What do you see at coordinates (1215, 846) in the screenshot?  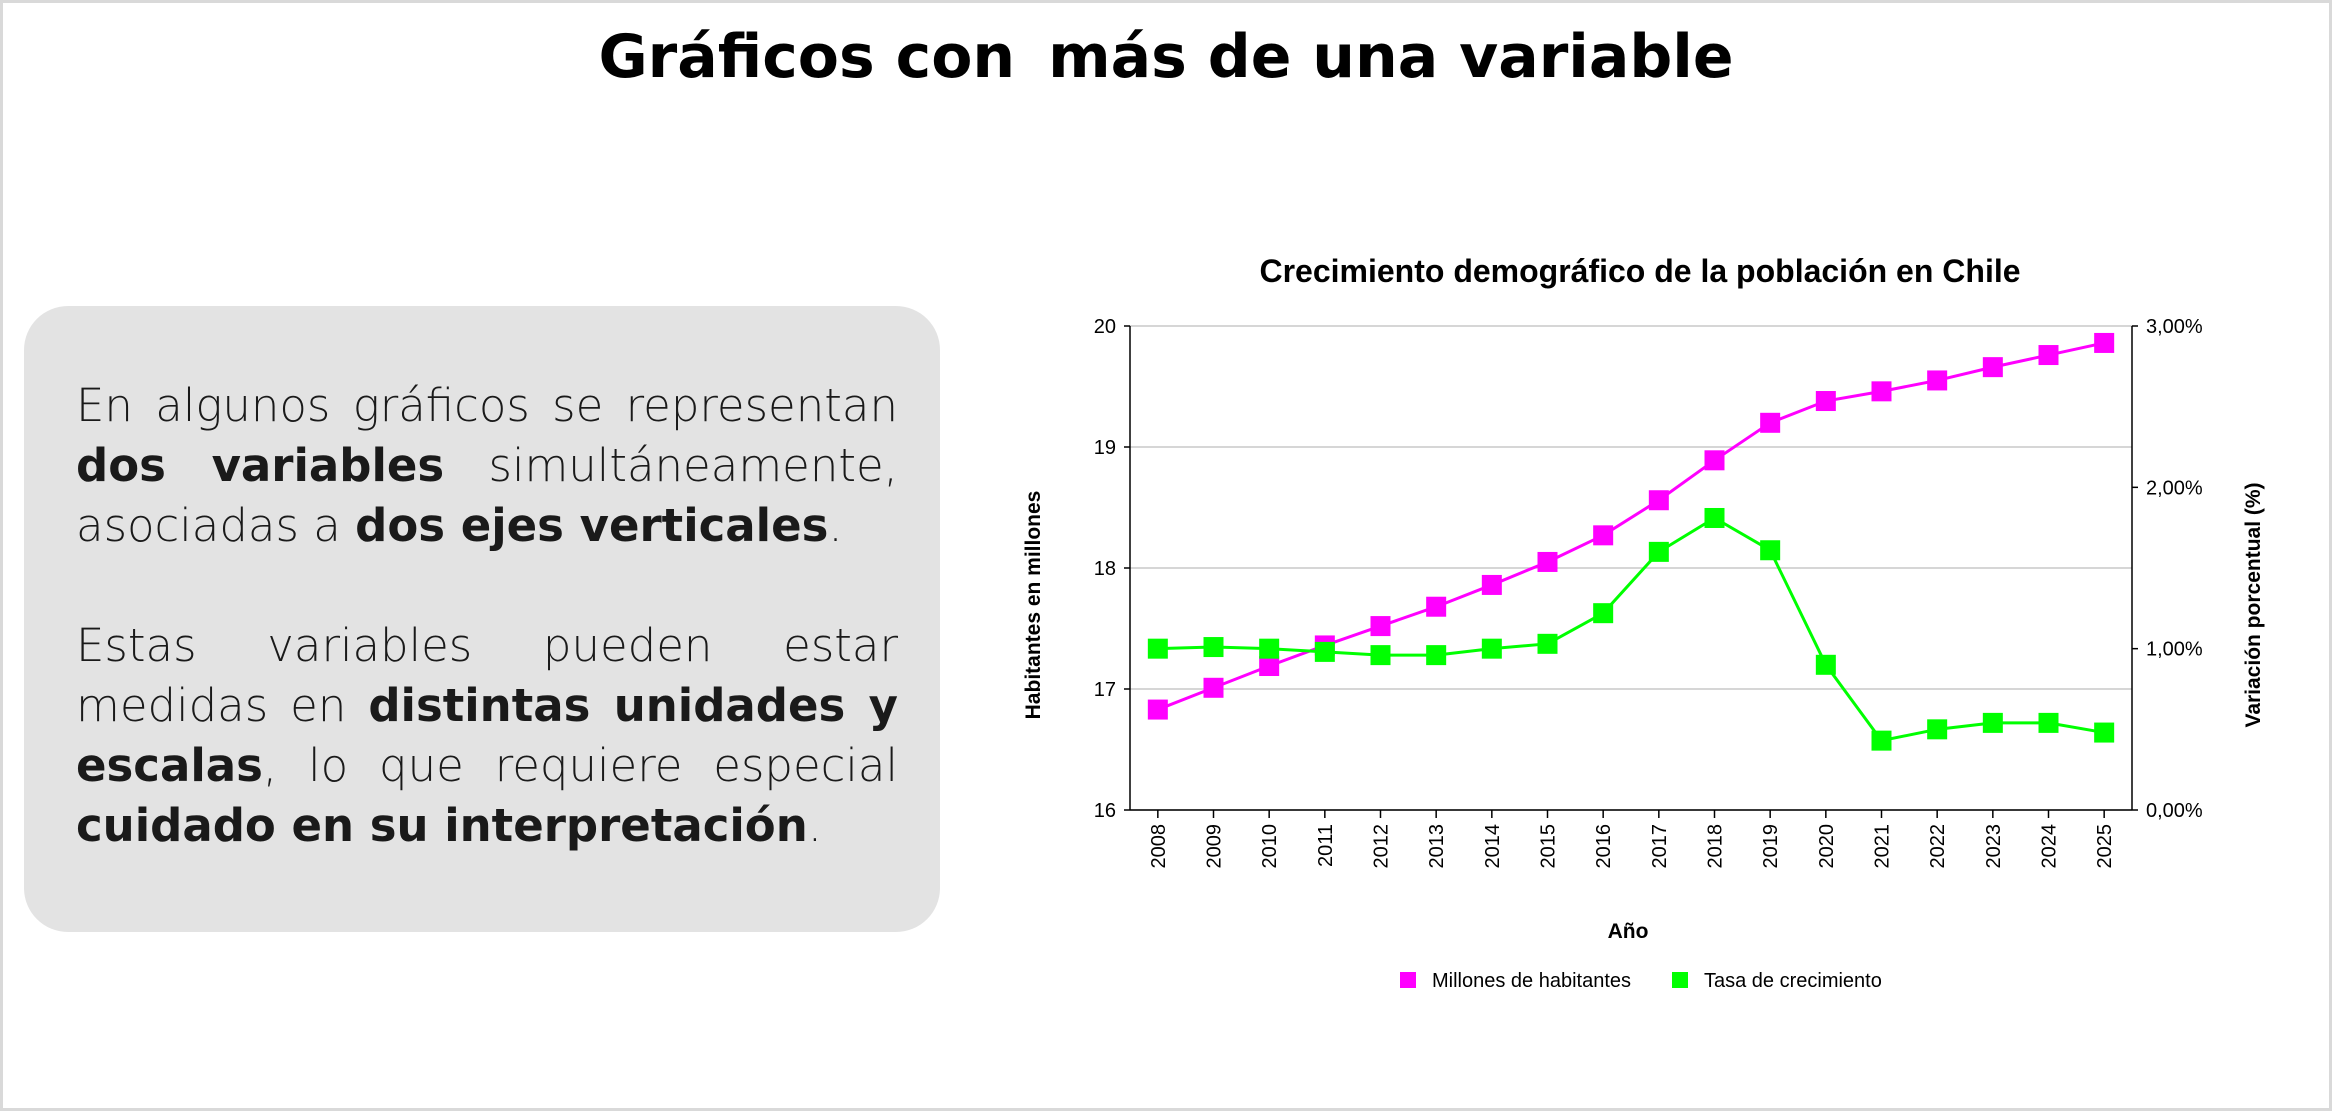 I see `x-tick-label: 2009` at bounding box center [1215, 846].